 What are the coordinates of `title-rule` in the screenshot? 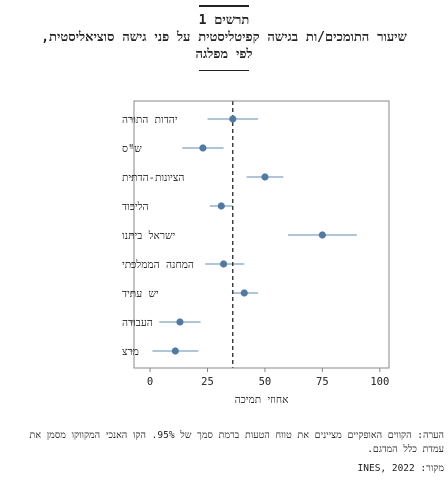 It's located at (224, 70).